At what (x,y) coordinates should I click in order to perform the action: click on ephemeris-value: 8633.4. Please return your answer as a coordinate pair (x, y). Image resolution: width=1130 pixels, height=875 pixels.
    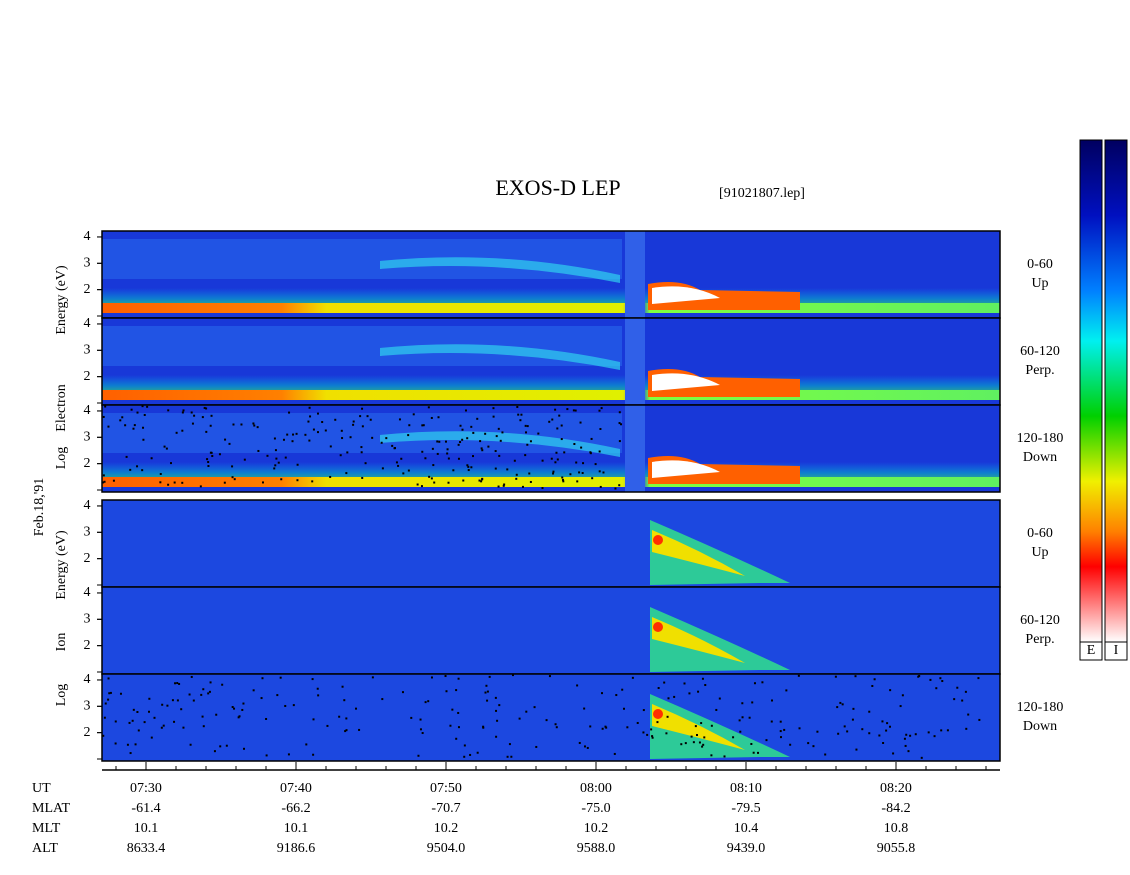
    Looking at the image, I should click on (146, 848).